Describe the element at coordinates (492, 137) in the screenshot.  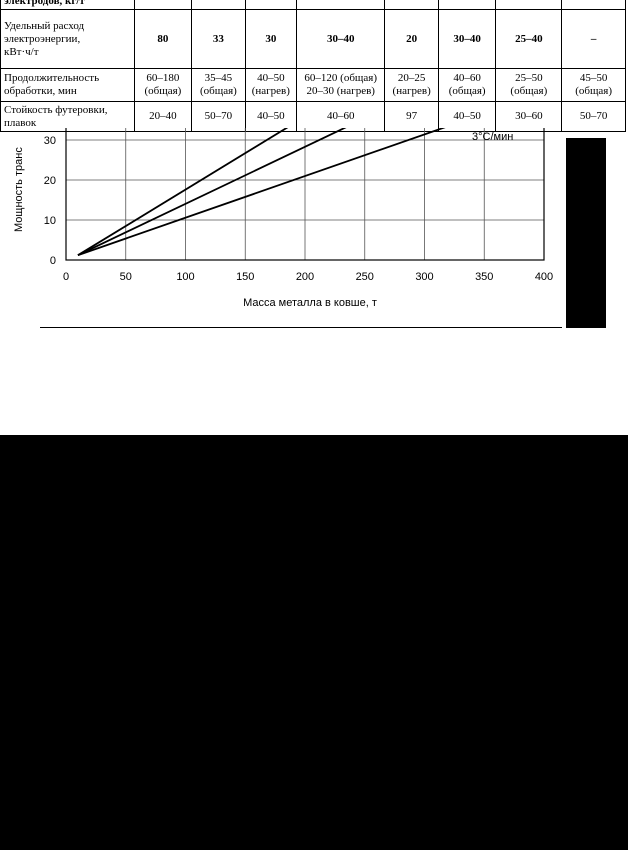
I see `chart-annotation: 3°С/мин` at that location.